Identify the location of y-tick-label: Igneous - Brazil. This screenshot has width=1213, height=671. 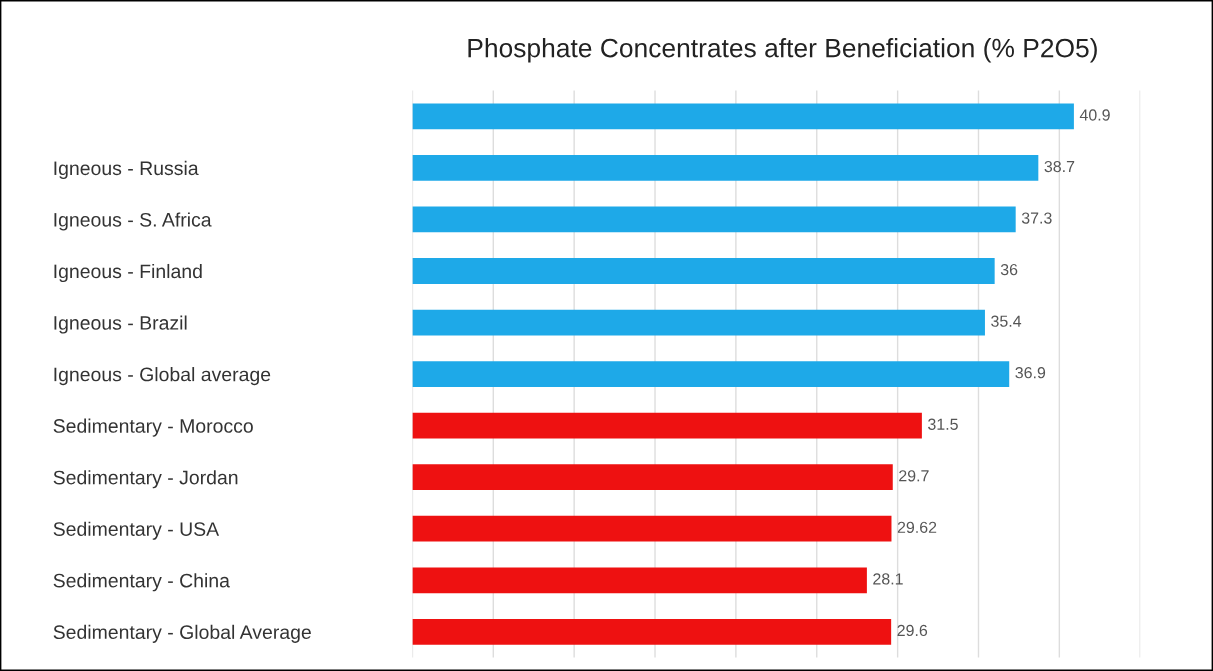
(120, 324).